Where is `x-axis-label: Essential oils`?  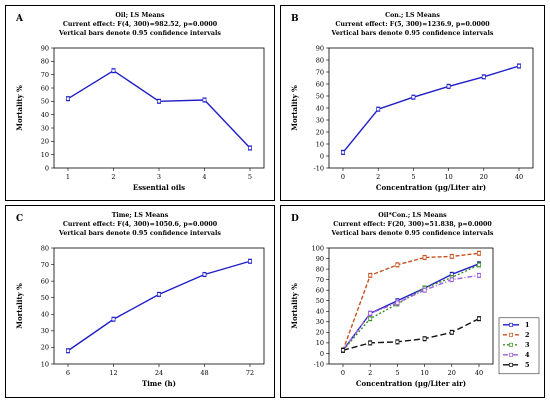 x-axis-label: Essential oils is located at coordinates (159, 187).